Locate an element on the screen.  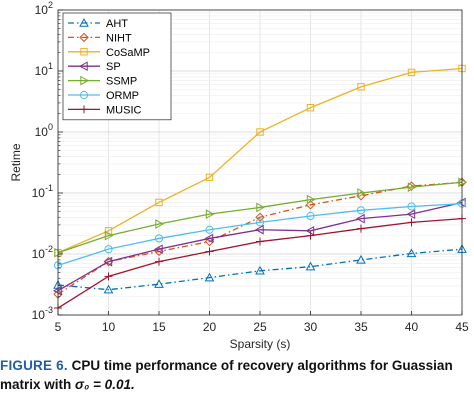
legend-item-ormp: ORMP is located at coordinates (103, 96).